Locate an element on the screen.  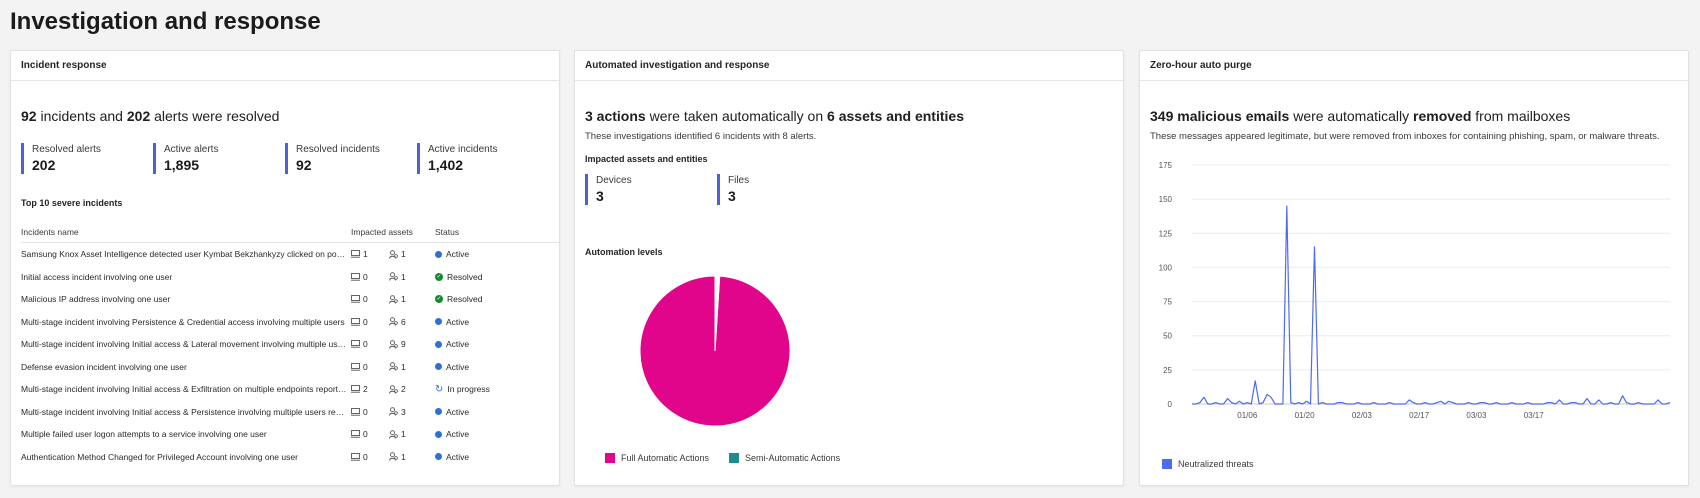
y-tick-label: 175 is located at coordinates (1166, 165).